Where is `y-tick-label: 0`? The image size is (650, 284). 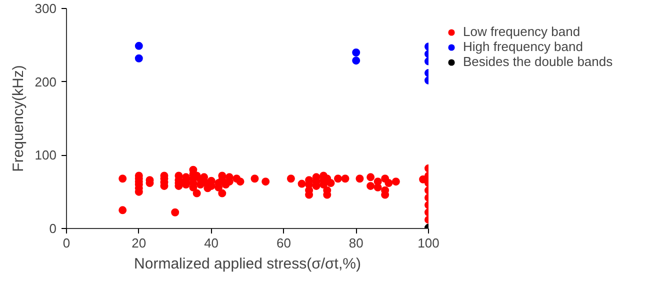
y-tick-label: 0 is located at coordinates (53, 228).